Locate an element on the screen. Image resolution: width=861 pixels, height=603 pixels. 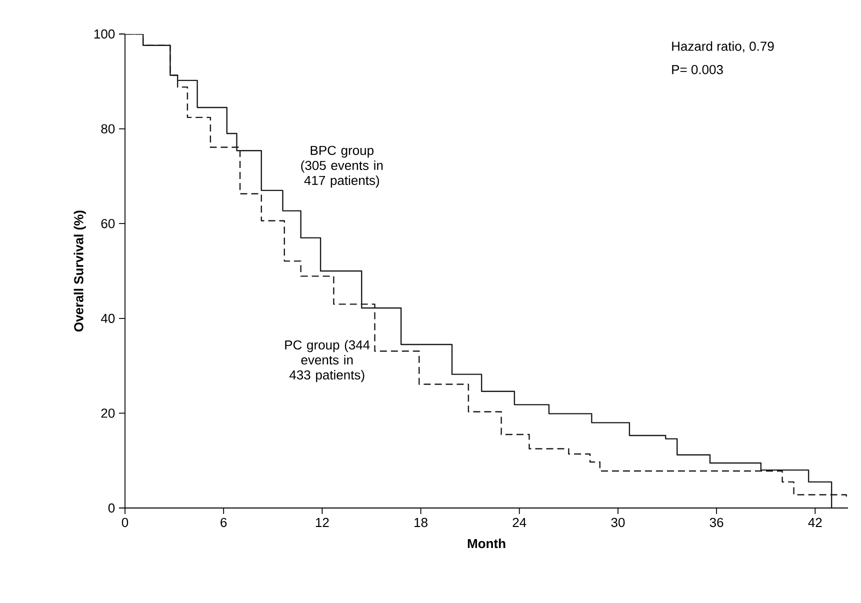
x-tick-label: 30 is located at coordinates (618, 523).